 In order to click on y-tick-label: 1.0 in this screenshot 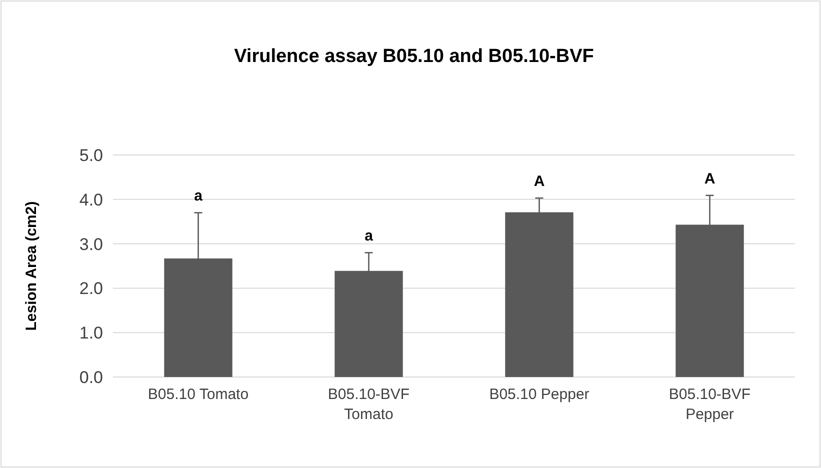, I will do `click(91, 333)`.